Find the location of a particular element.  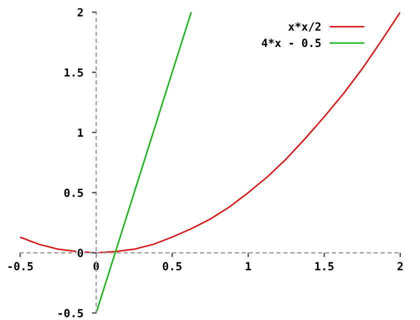

x-tick-label: 1.5 is located at coordinates (324, 266).